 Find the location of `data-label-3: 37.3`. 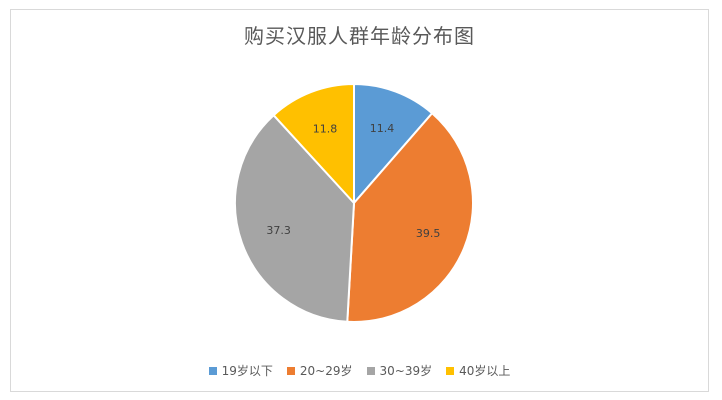

data-label-3: 37.3 is located at coordinates (278, 230).